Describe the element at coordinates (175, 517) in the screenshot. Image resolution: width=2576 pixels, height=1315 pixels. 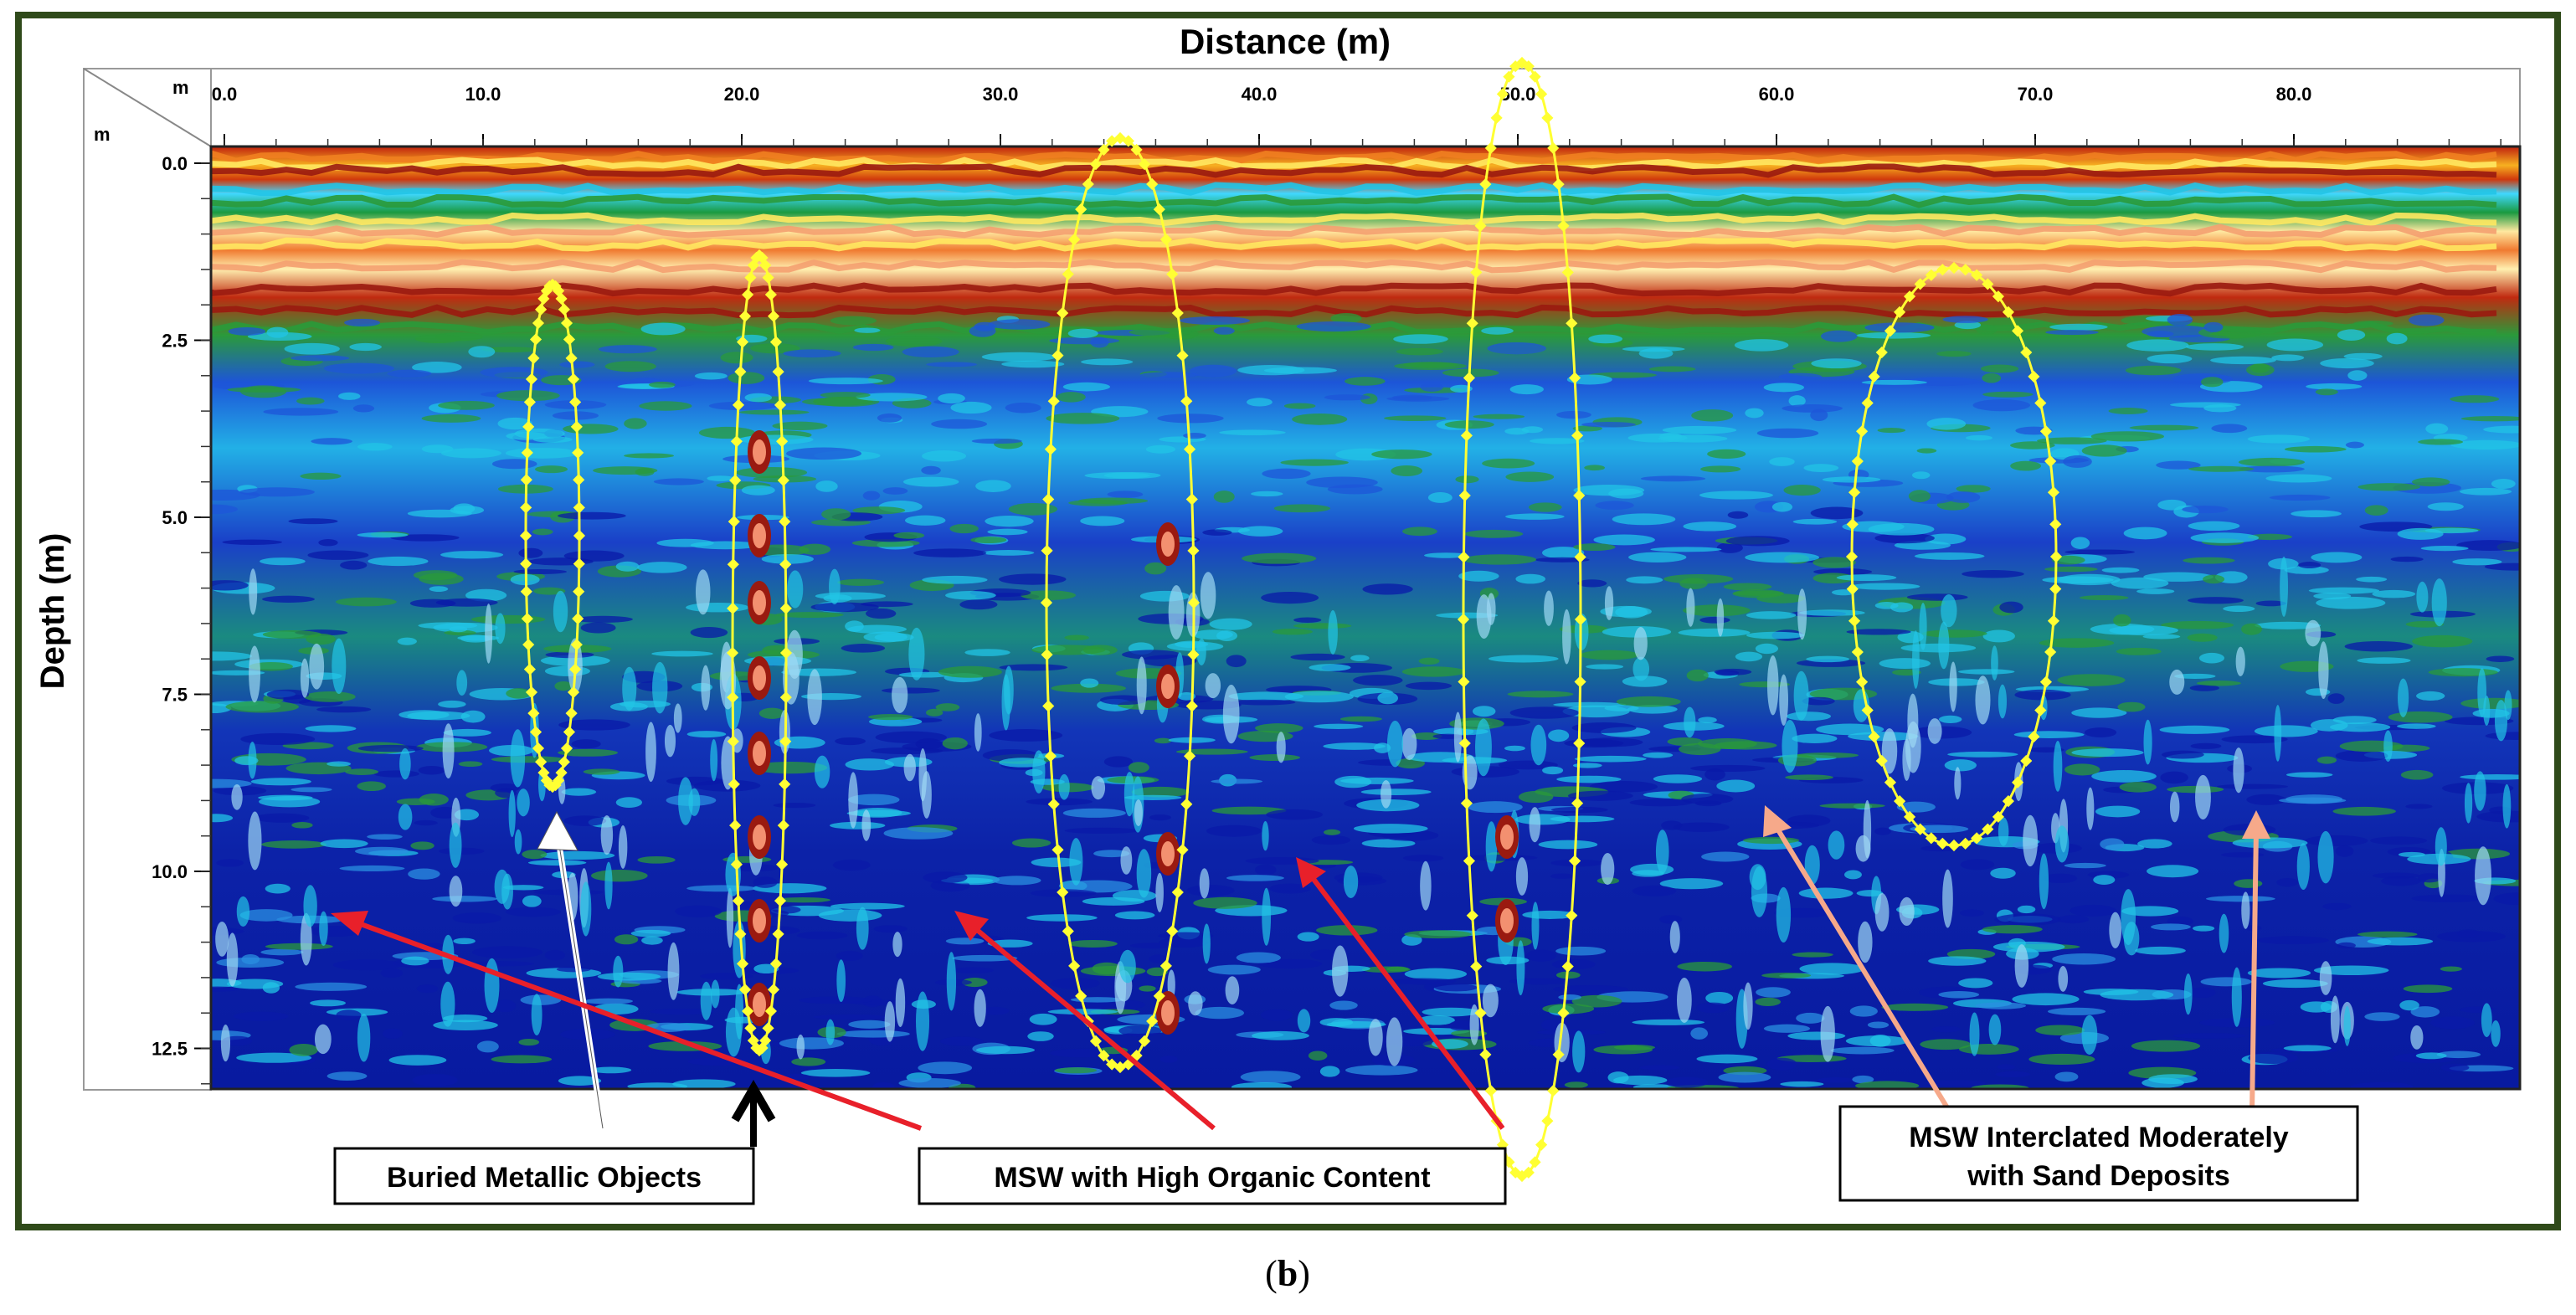
I see `y-tick-label: 5.0` at that location.